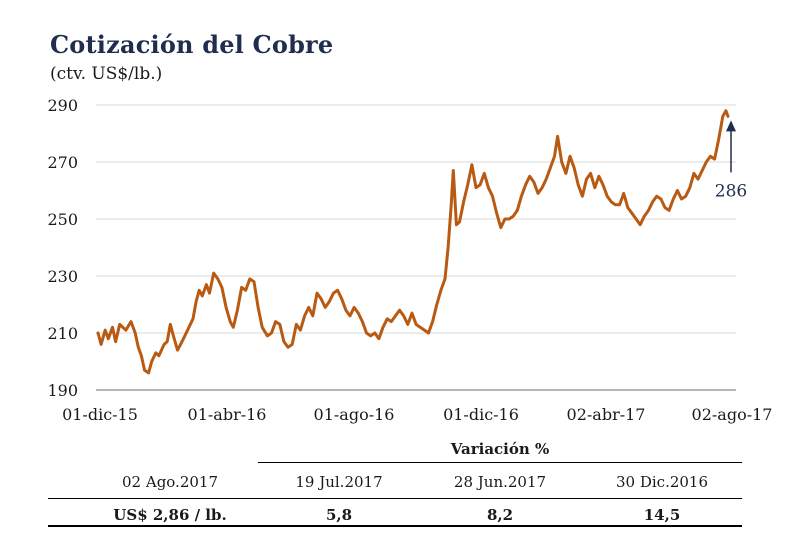 The height and width of the screenshot is (548, 788). What do you see at coordinates (62, 105) in the screenshot?
I see `y-tick-label: 290` at bounding box center [62, 105].